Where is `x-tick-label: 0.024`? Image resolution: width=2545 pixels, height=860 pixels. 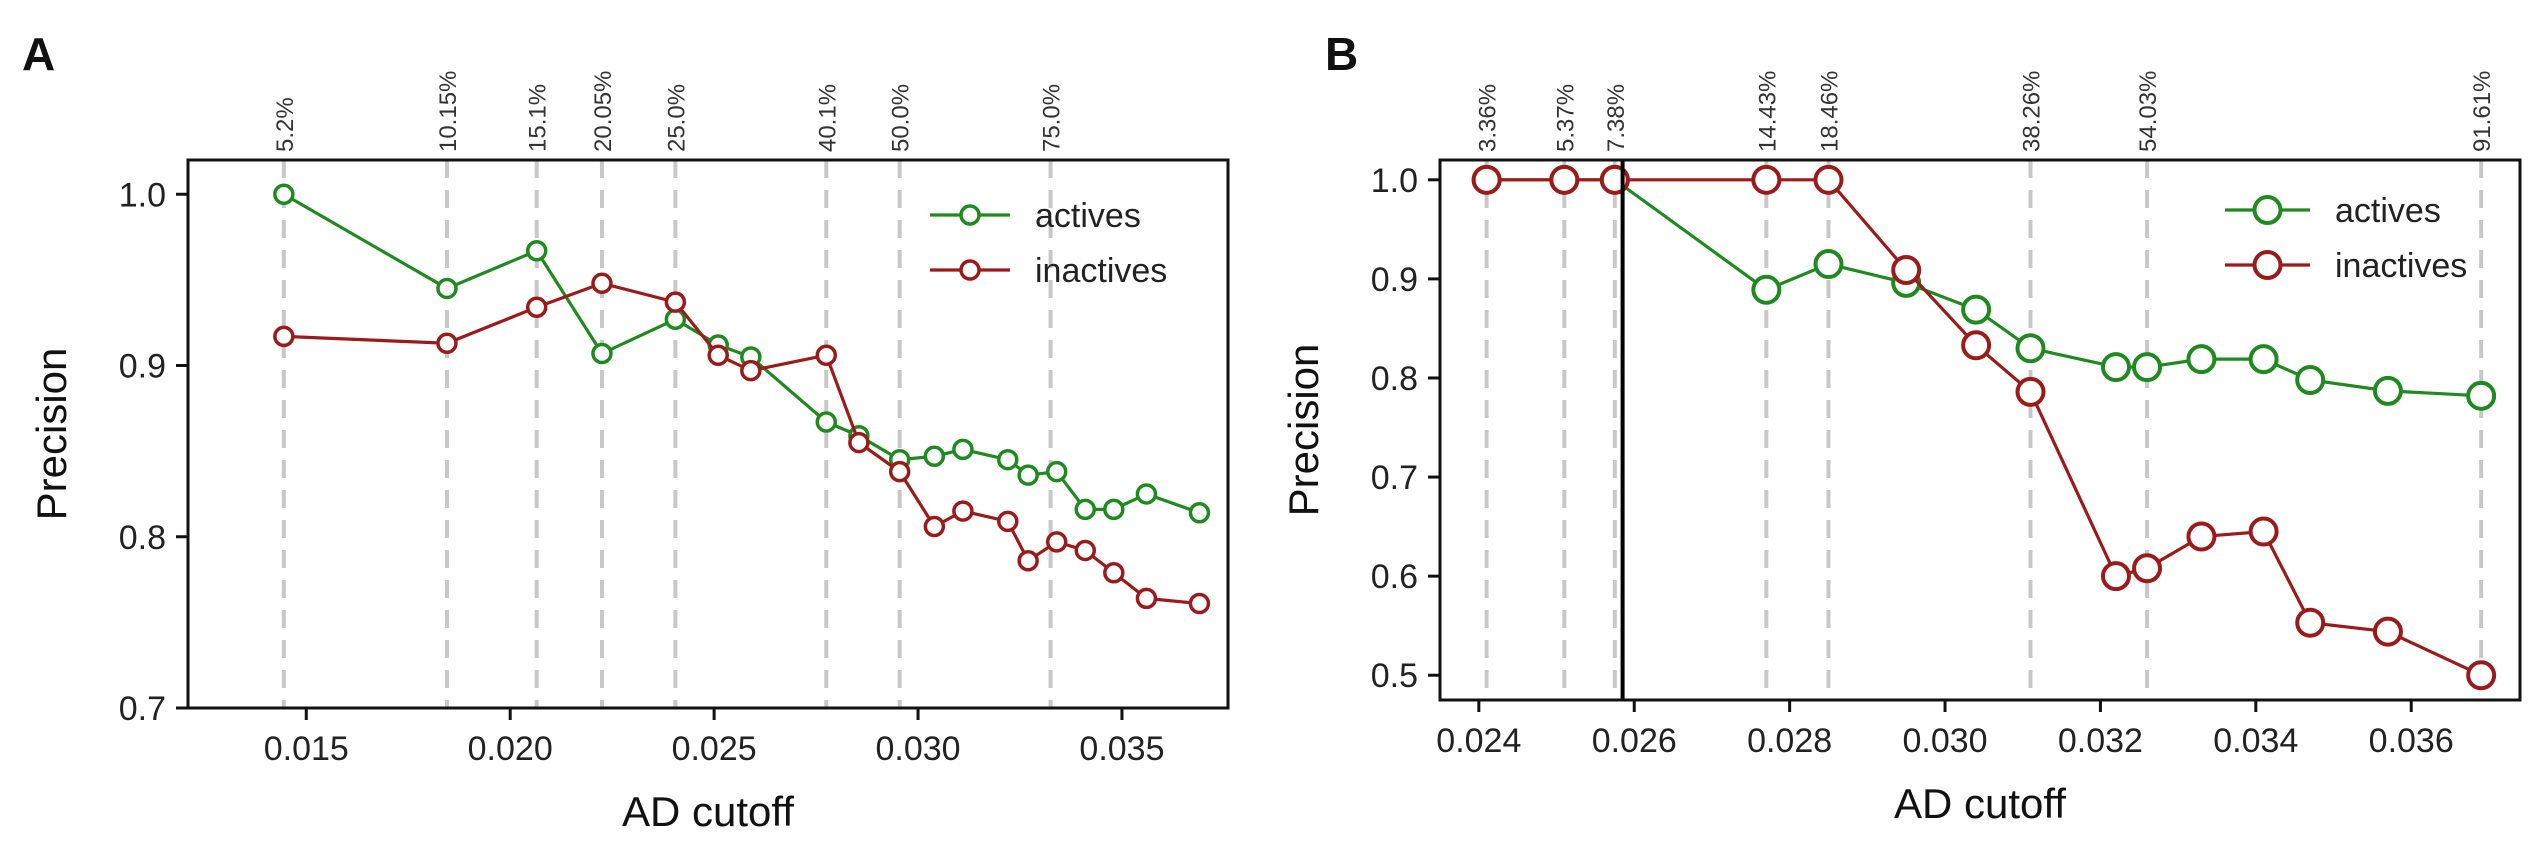 x-tick-label: 0.024 is located at coordinates (1478, 741).